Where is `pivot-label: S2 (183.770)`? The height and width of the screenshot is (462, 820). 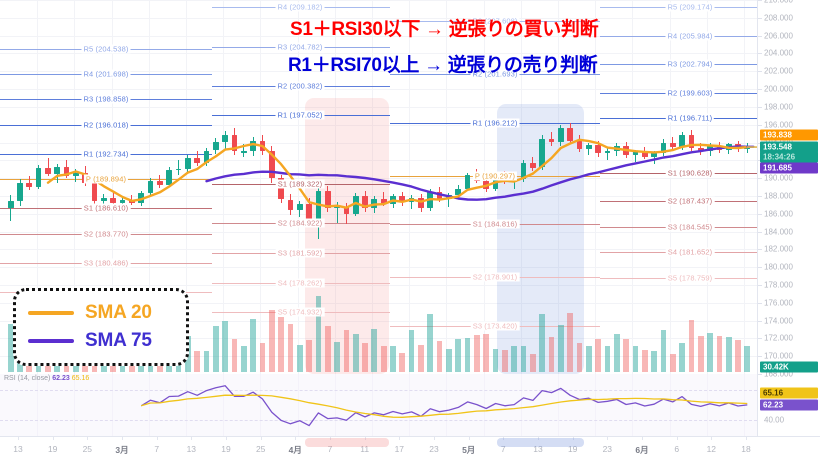 pivot-label: S2 (183.770) is located at coordinates (106, 234).